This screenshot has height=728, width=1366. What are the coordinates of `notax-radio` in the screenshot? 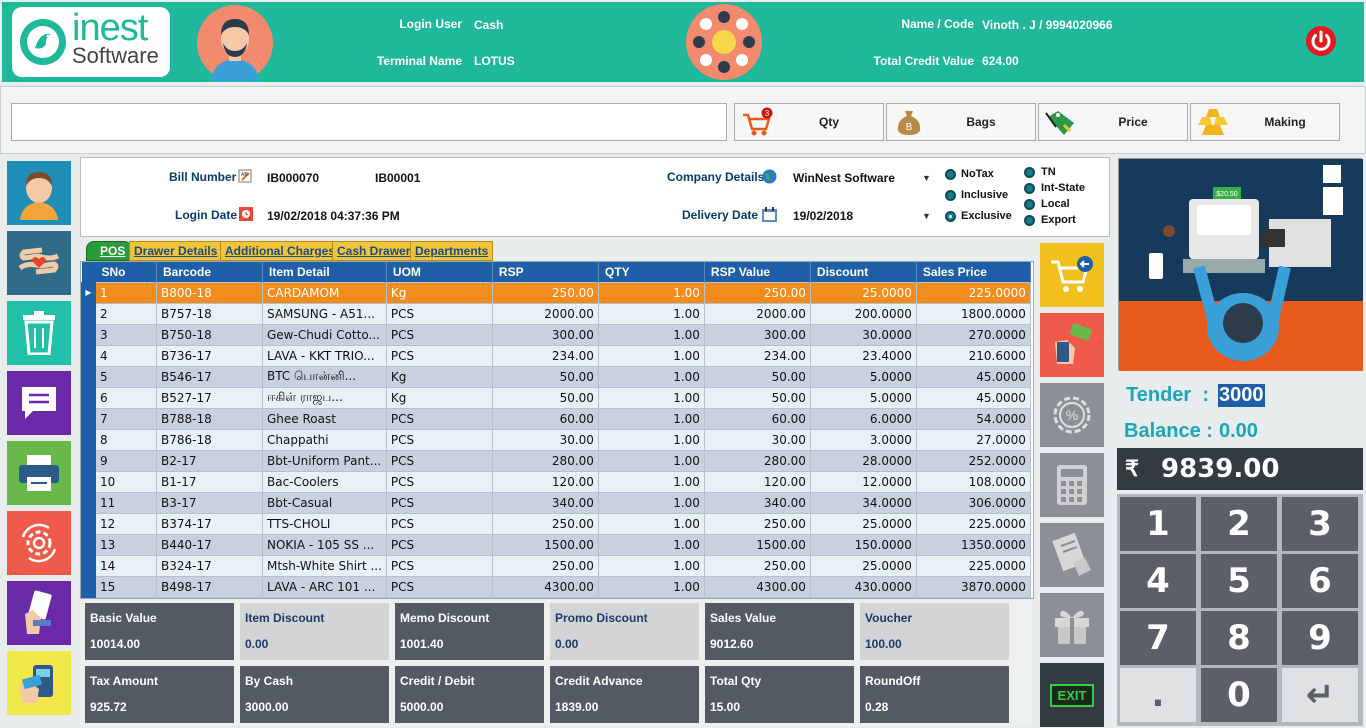 It's located at (950, 174).